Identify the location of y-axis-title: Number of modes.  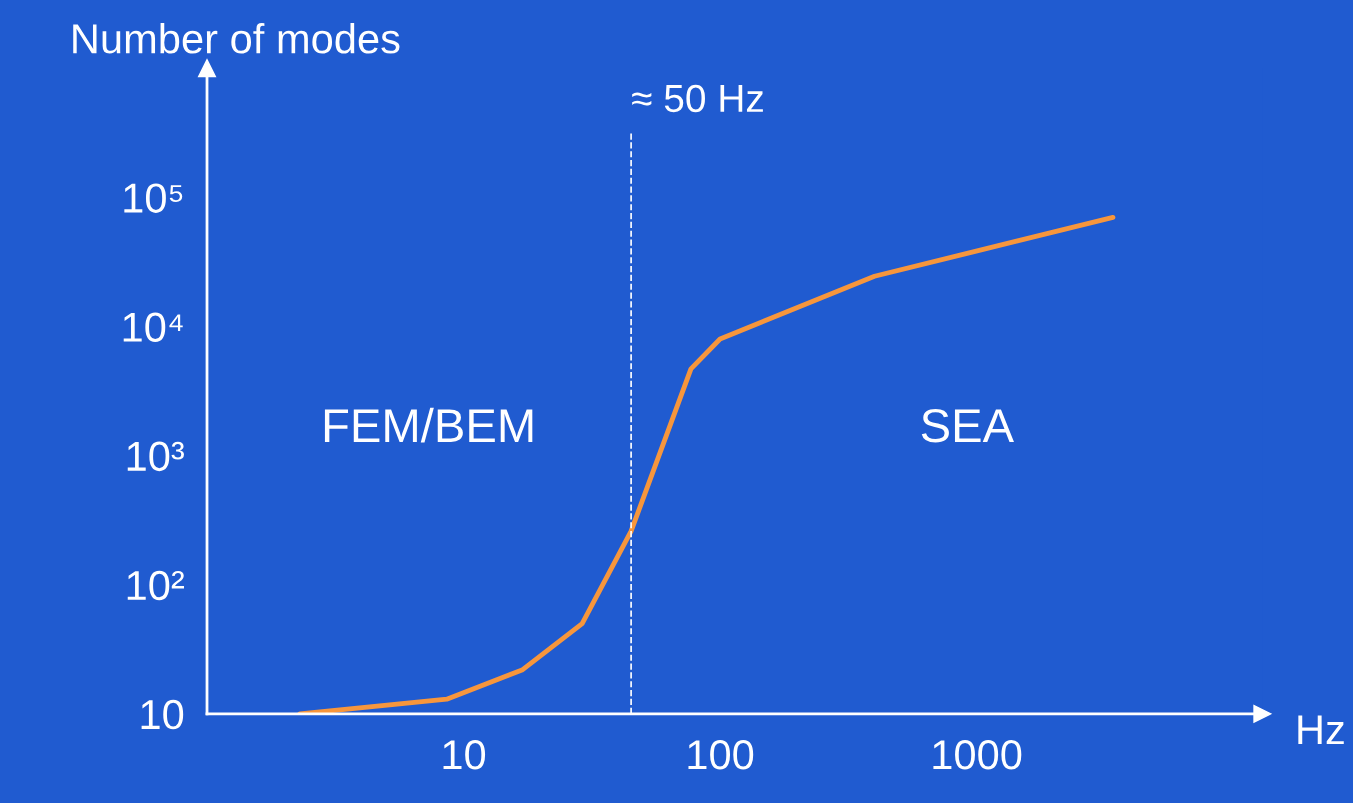
(236, 38).